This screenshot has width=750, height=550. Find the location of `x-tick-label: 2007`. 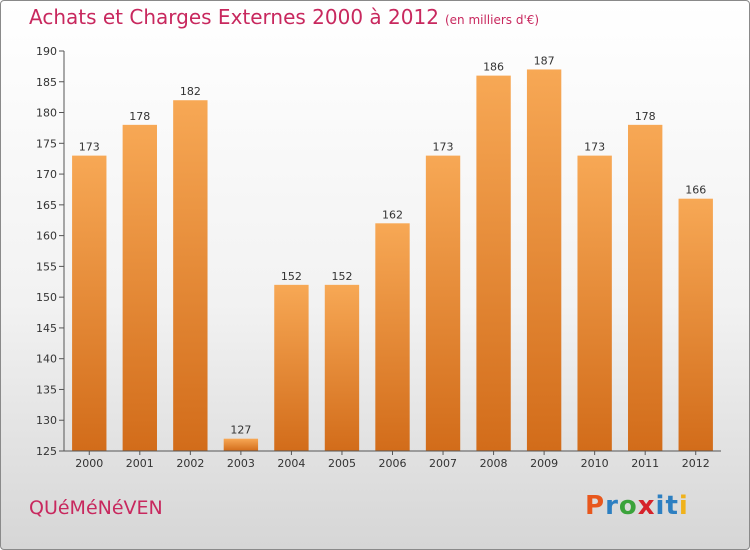

x-tick-label: 2007 is located at coordinates (443, 463).